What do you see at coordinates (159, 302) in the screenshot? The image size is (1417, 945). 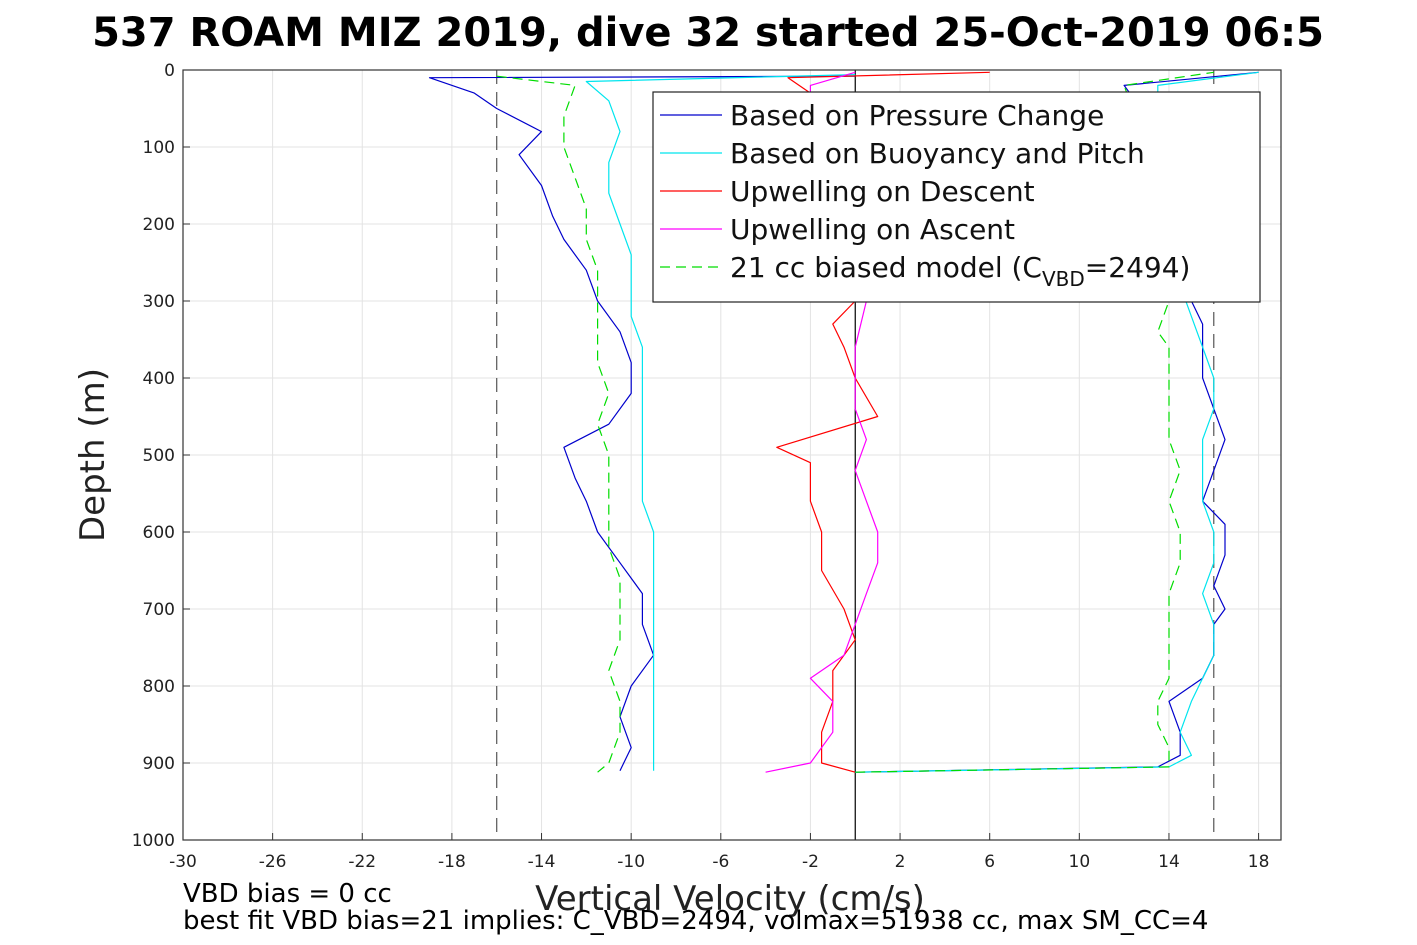 I see `y-tick-label: 300` at bounding box center [159, 302].